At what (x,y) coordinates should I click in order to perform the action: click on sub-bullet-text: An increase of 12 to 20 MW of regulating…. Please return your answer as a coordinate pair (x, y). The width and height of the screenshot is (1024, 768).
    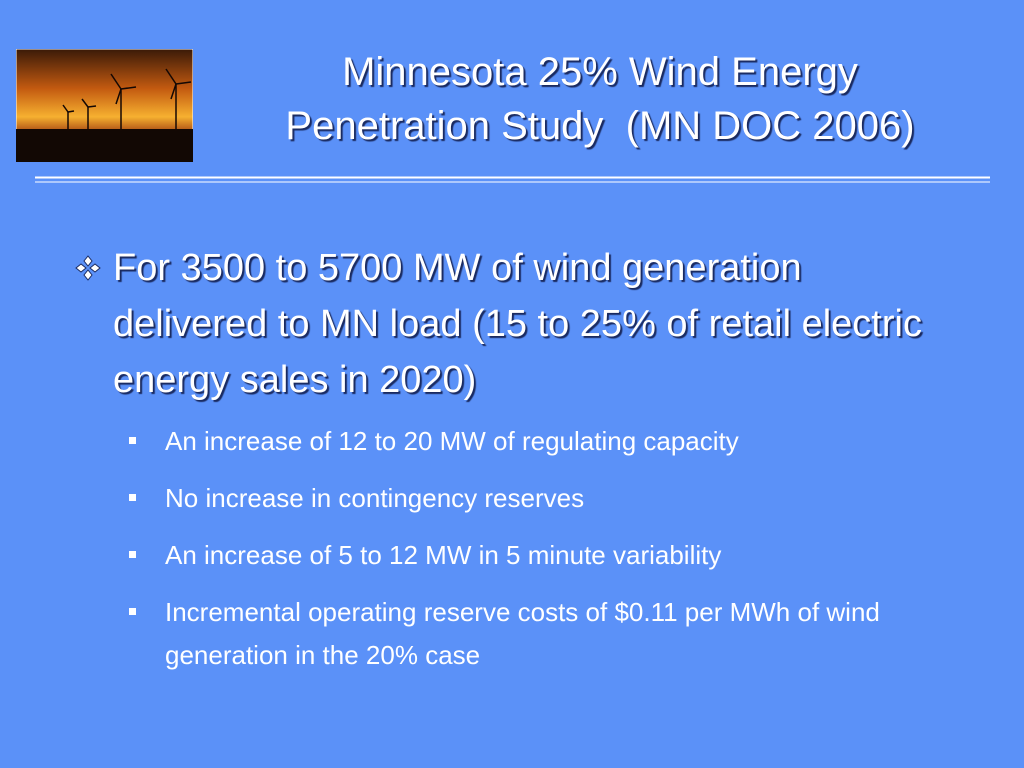
    Looking at the image, I should click on (452, 441).